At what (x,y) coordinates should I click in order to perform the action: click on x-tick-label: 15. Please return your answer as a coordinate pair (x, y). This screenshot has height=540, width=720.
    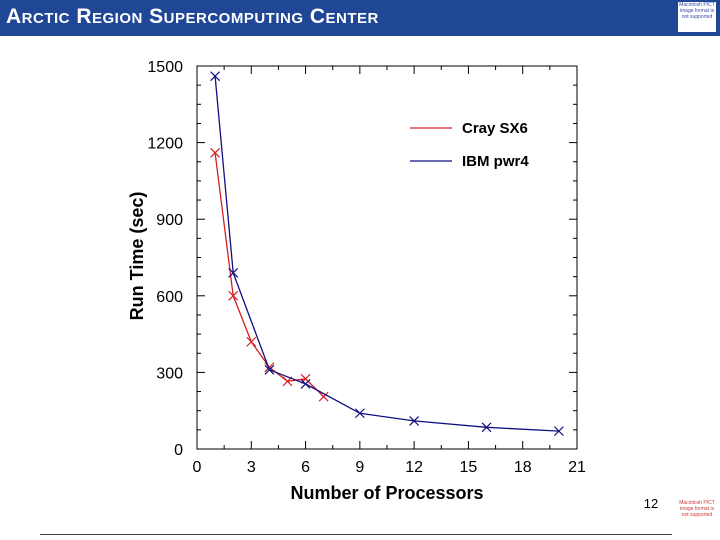
    Looking at the image, I should click on (469, 467).